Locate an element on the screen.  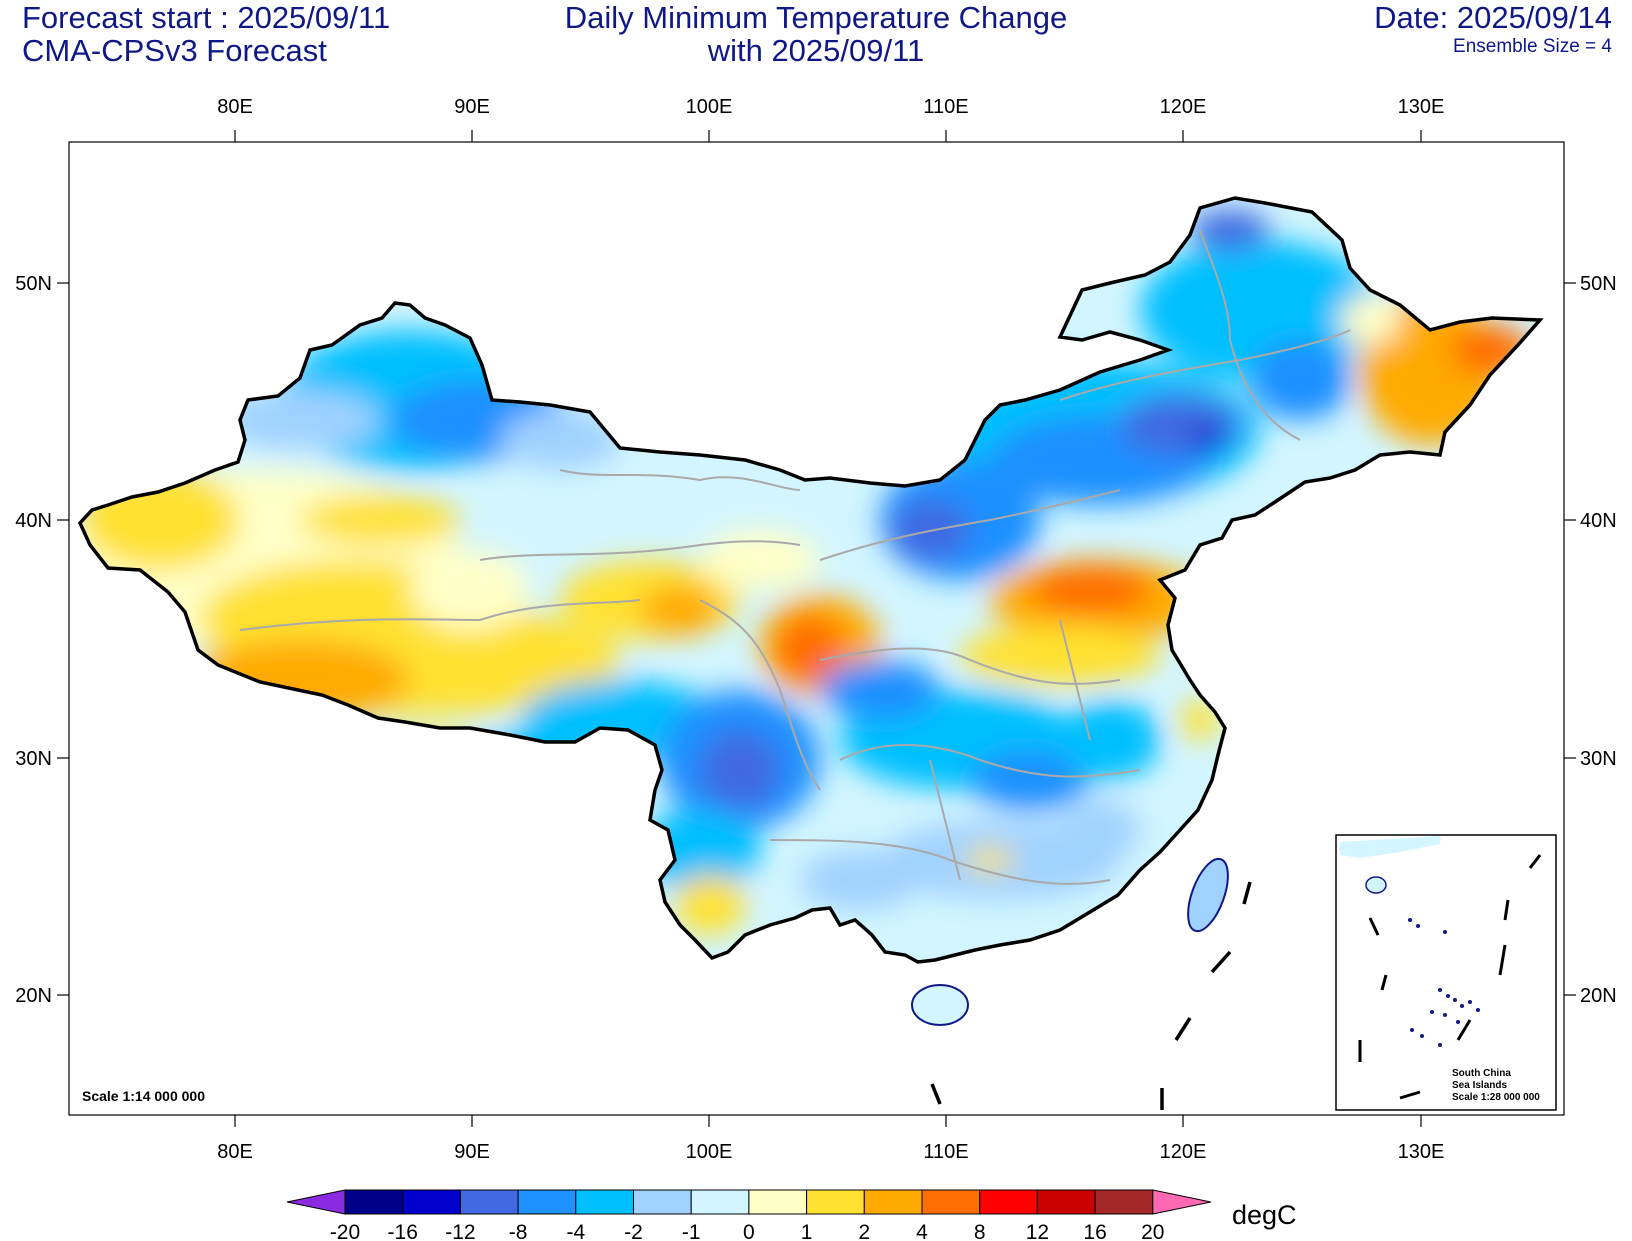
inset-label-1: South China is located at coordinates (1481, 1073).